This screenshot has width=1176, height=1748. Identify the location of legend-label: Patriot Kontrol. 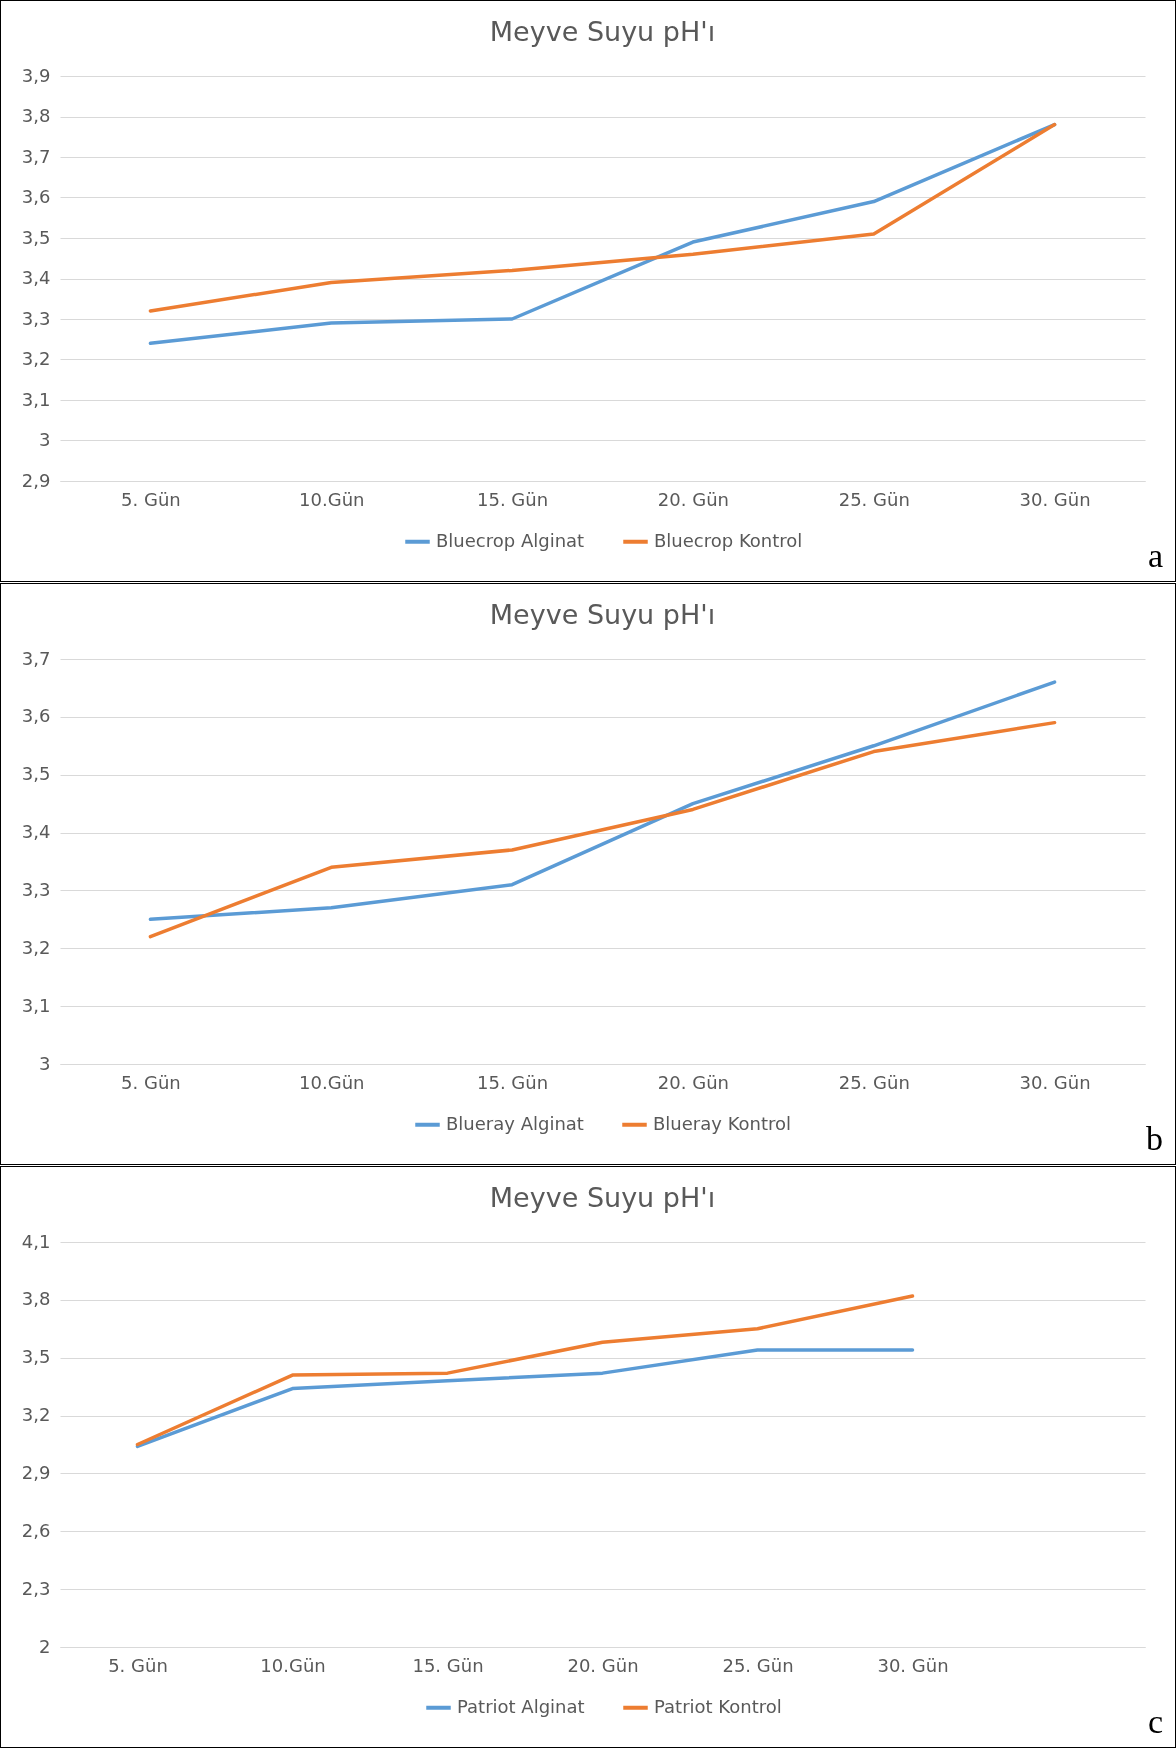
(718, 1706).